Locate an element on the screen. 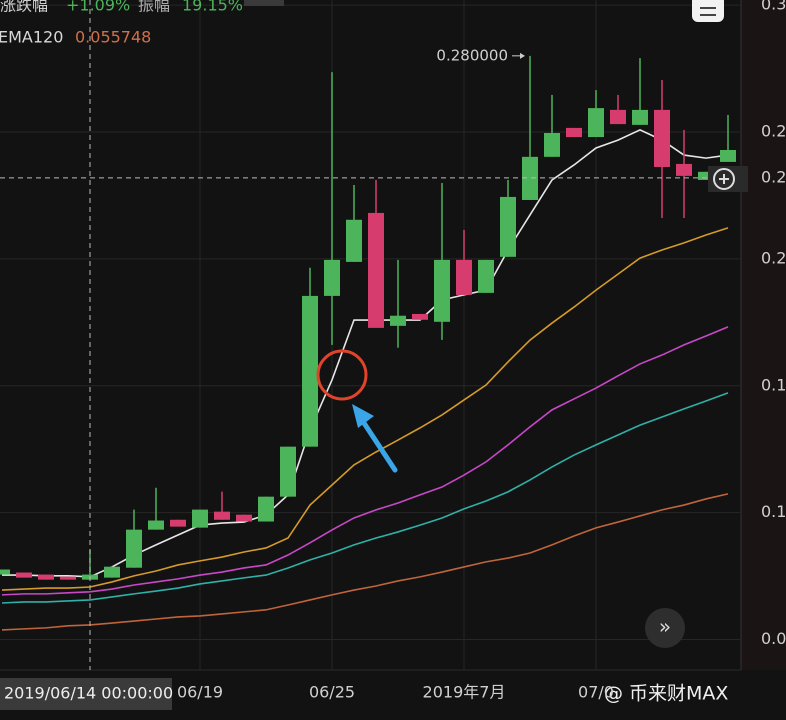  stat-value: 19.15% is located at coordinates (212, 7).